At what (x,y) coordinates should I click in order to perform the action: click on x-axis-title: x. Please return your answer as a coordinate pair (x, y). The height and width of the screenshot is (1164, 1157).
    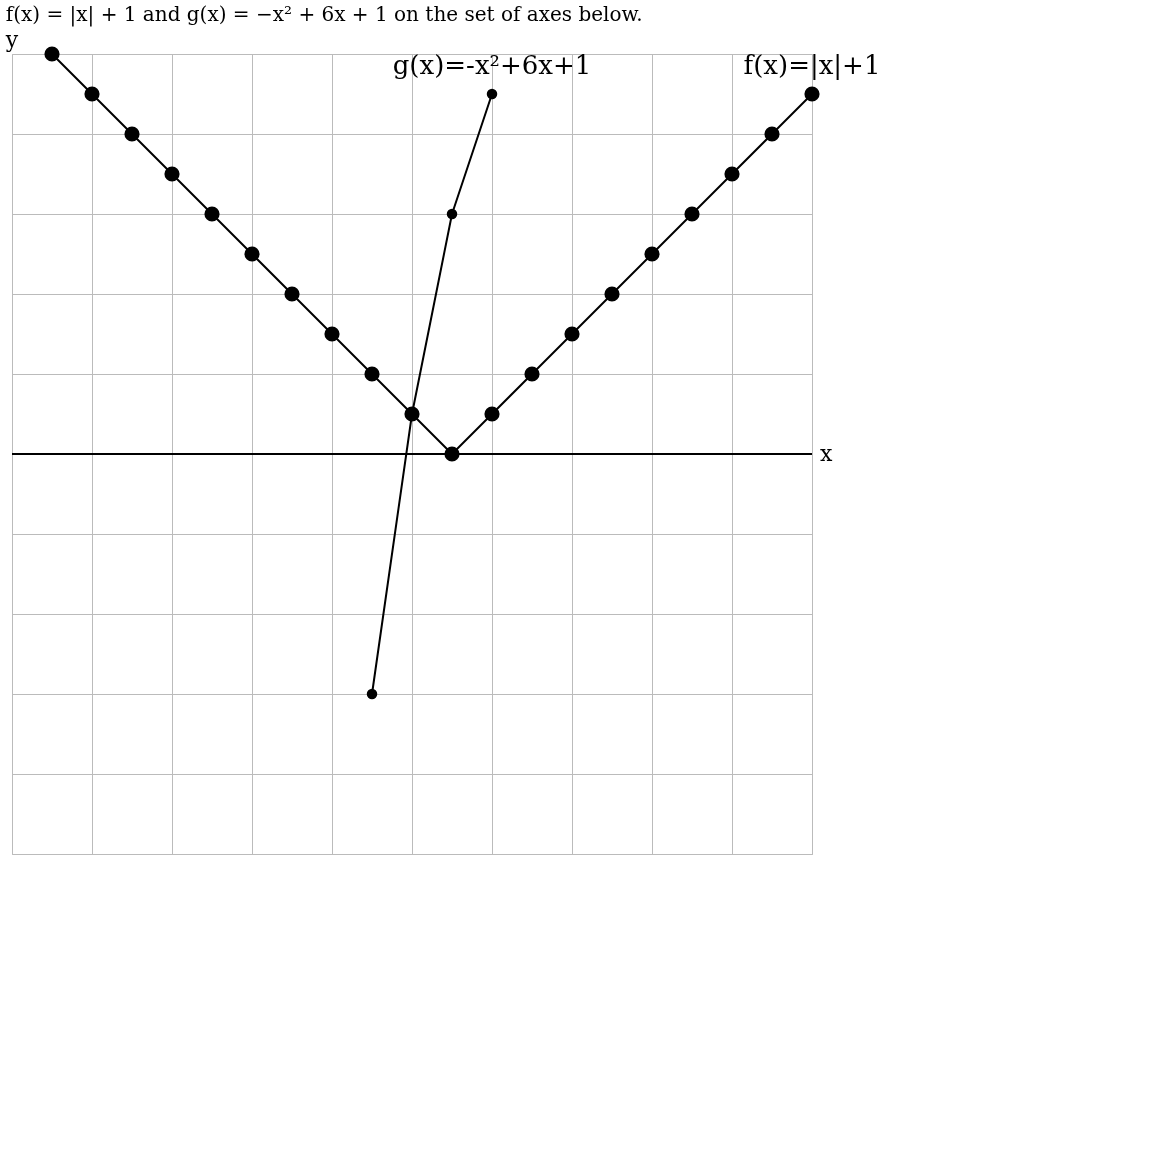
    Looking at the image, I should click on (826, 453).